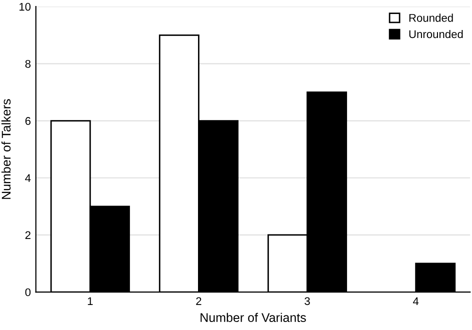  Describe the element at coordinates (28, 178) in the screenshot. I see `y-tick-label: 4` at that location.